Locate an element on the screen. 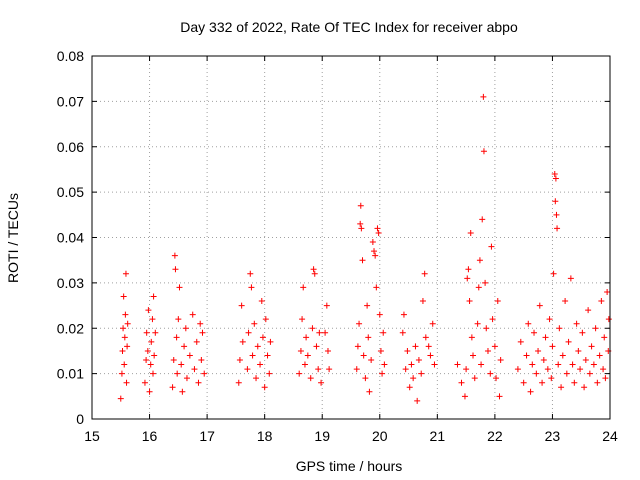  y-axis-label: ROTI / TECUs is located at coordinates (13, 238).